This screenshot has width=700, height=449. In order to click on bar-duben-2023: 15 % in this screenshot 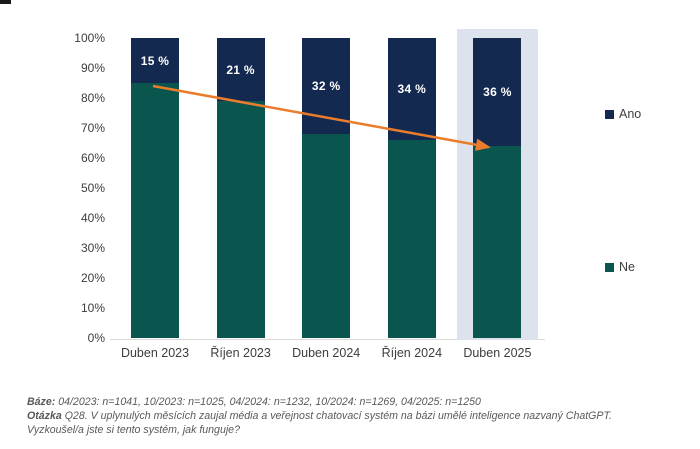, I will do `click(155, 188)`.